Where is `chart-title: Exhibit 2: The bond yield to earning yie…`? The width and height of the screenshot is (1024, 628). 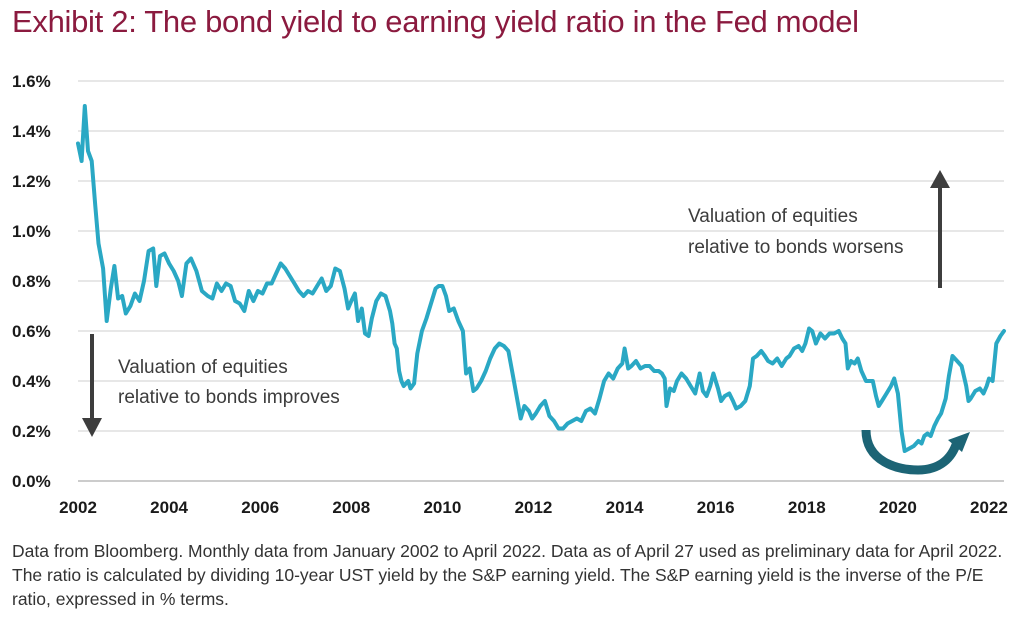
chart-title: Exhibit 2: The bond yield to earning yie… is located at coordinates (435, 21).